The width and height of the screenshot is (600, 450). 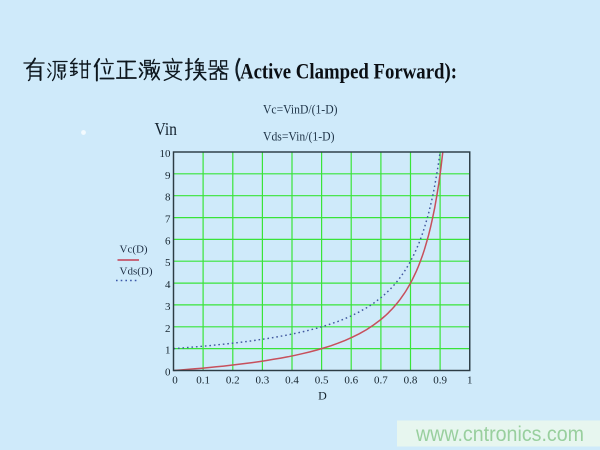 What do you see at coordinates (292, 381) in the screenshot?
I see `svg-text: 0.4` at bounding box center [292, 381].